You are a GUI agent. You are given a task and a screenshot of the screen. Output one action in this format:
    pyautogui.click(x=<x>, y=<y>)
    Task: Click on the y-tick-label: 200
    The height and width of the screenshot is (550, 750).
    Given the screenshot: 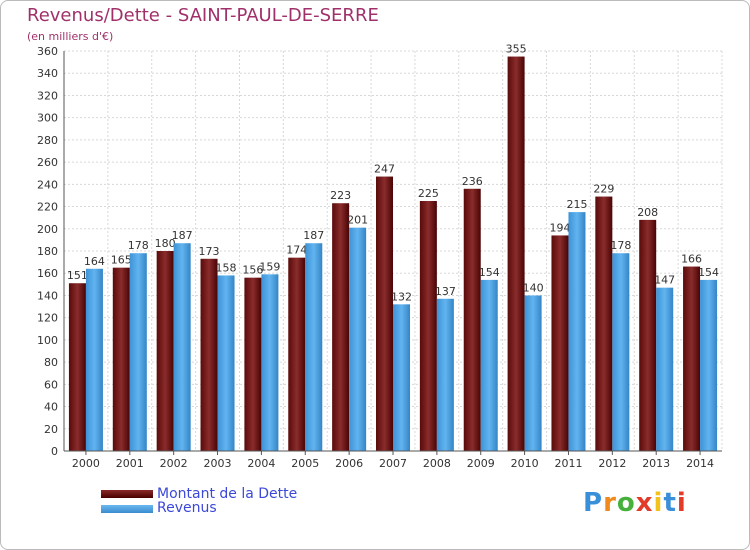 What is the action you would take?
    pyautogui.click(x=47, y=229)
    